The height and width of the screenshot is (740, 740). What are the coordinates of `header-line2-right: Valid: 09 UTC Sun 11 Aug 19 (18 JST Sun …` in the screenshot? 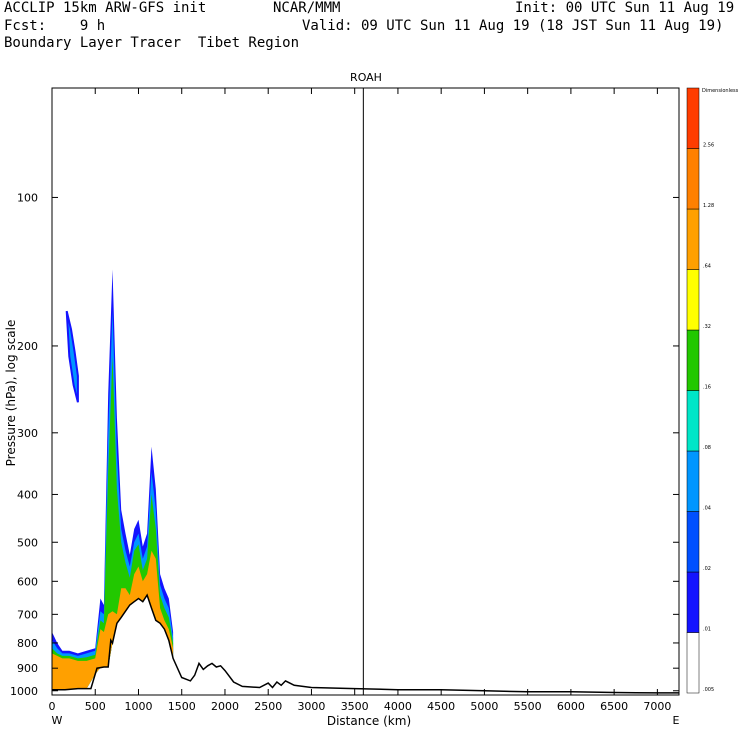 It's located at (513, 26).